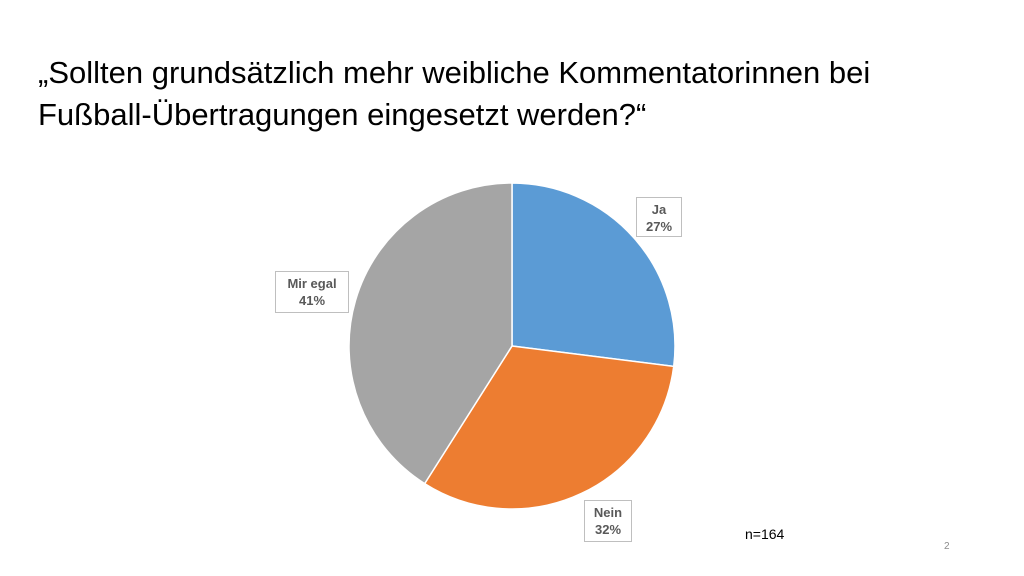 The width and height of the screenshot is (1024, 576). I want to click on data-label-ja-category: Ja, so click(659, 209).